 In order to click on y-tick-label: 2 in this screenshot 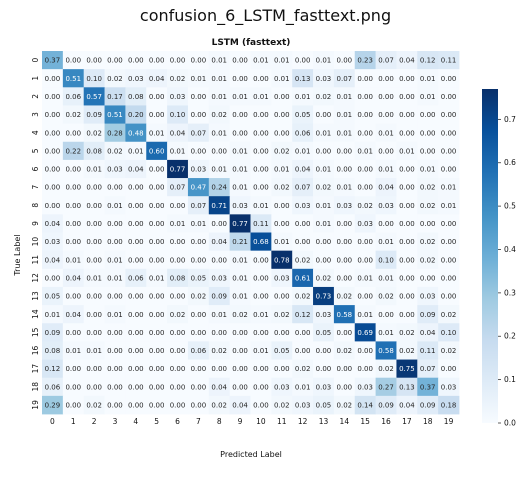, I will do `click(35, 96)`.